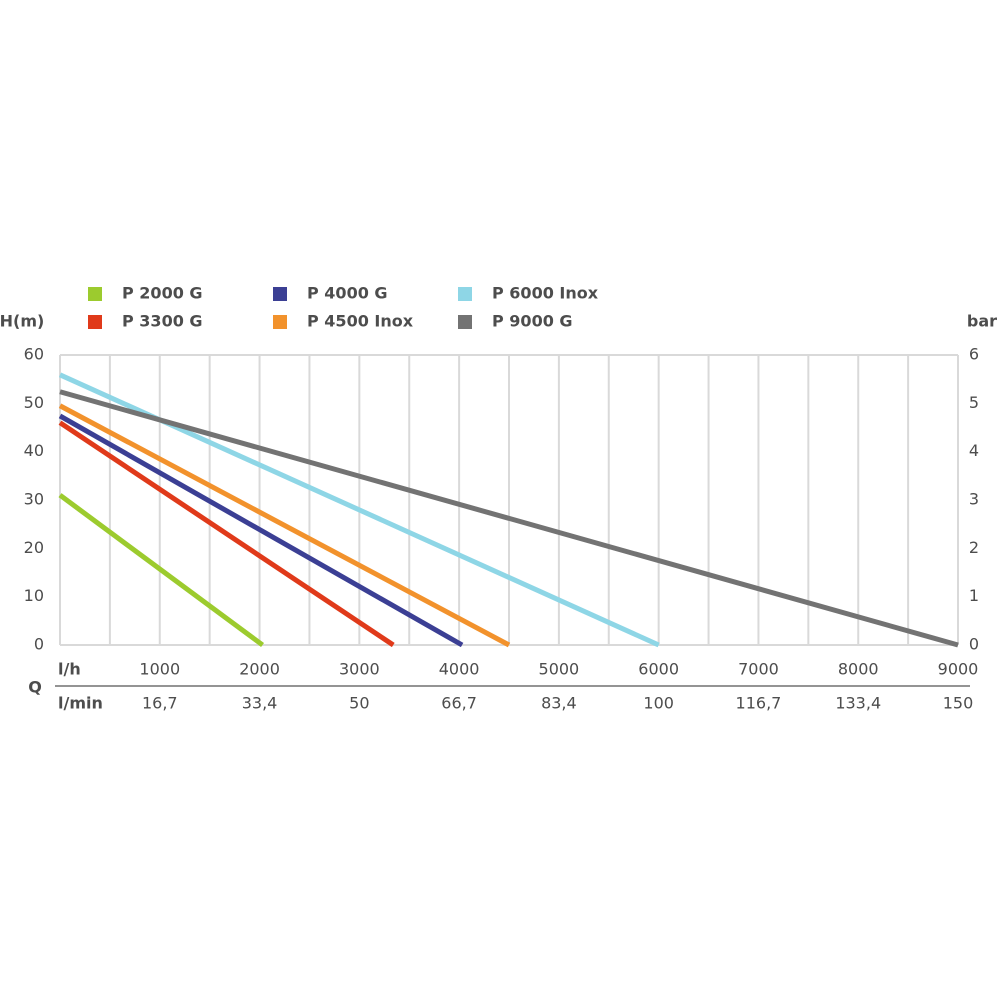  I want to click on x-tick-label: 4000, so click(459, 669).